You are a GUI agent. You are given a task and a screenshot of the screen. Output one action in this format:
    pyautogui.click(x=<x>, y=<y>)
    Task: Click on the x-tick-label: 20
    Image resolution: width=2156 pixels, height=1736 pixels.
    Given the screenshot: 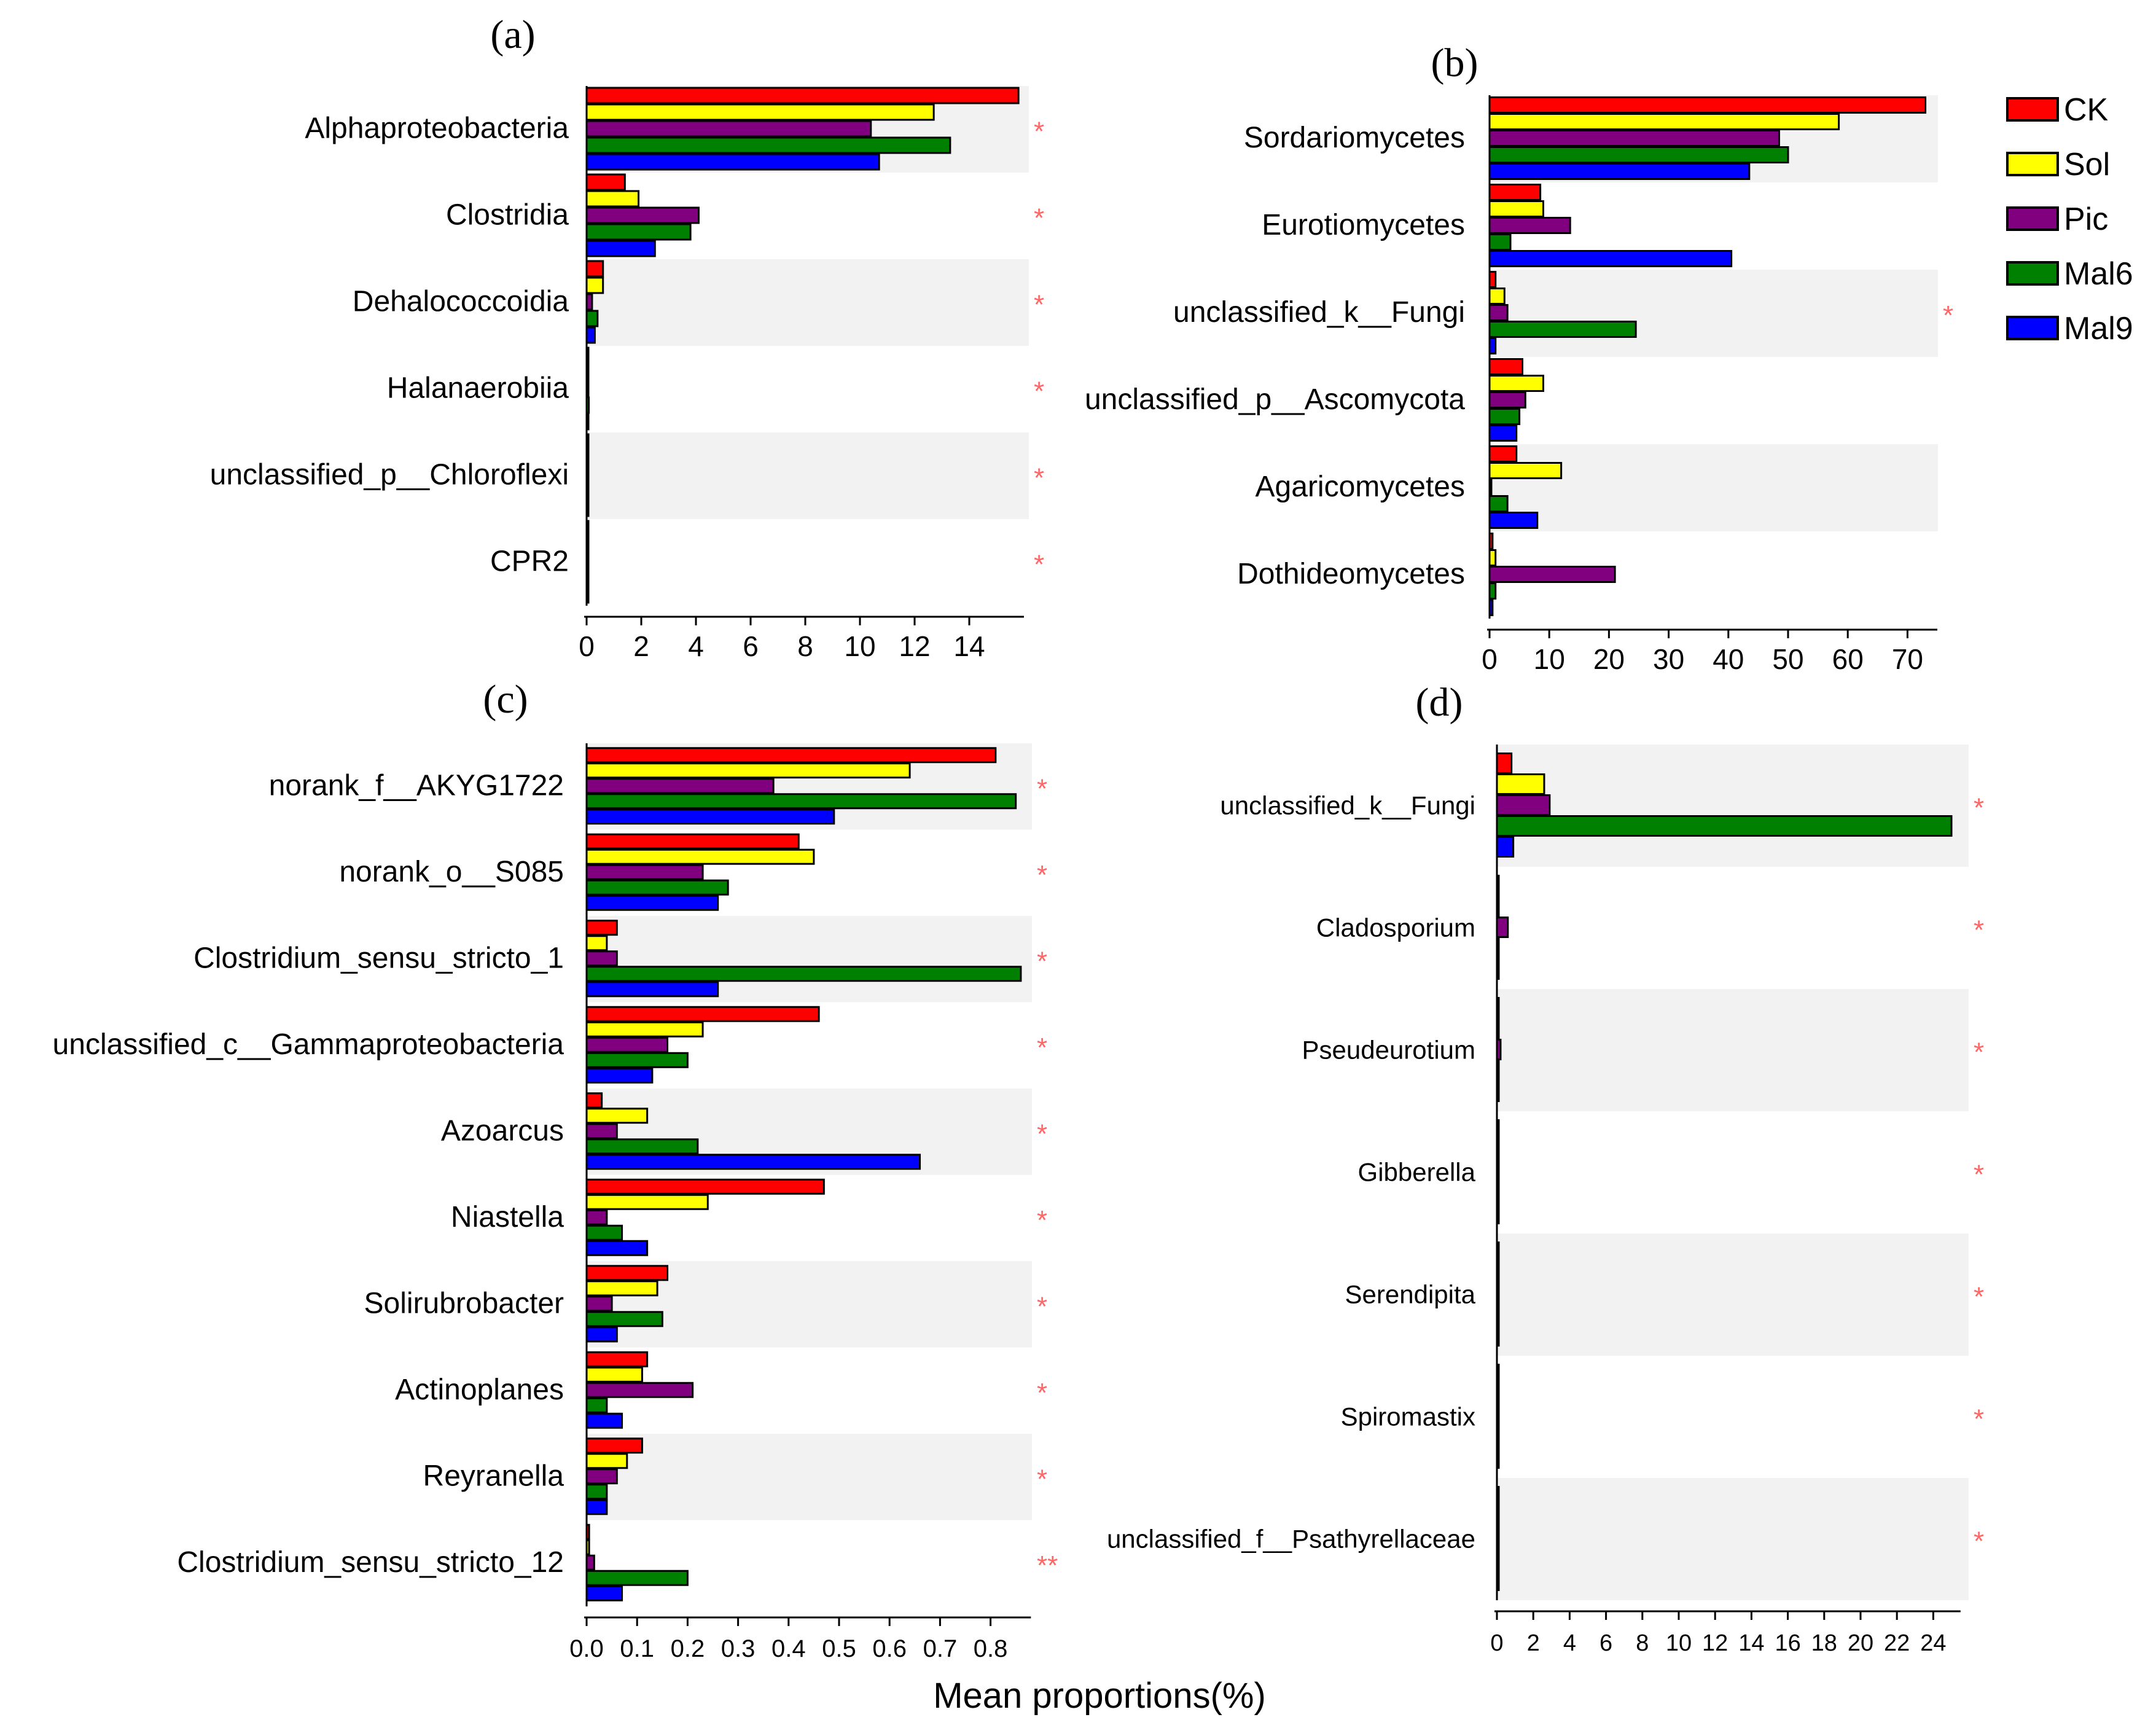 What is the action you would take?
    pyautogui.click(x=1609, y=659)
    